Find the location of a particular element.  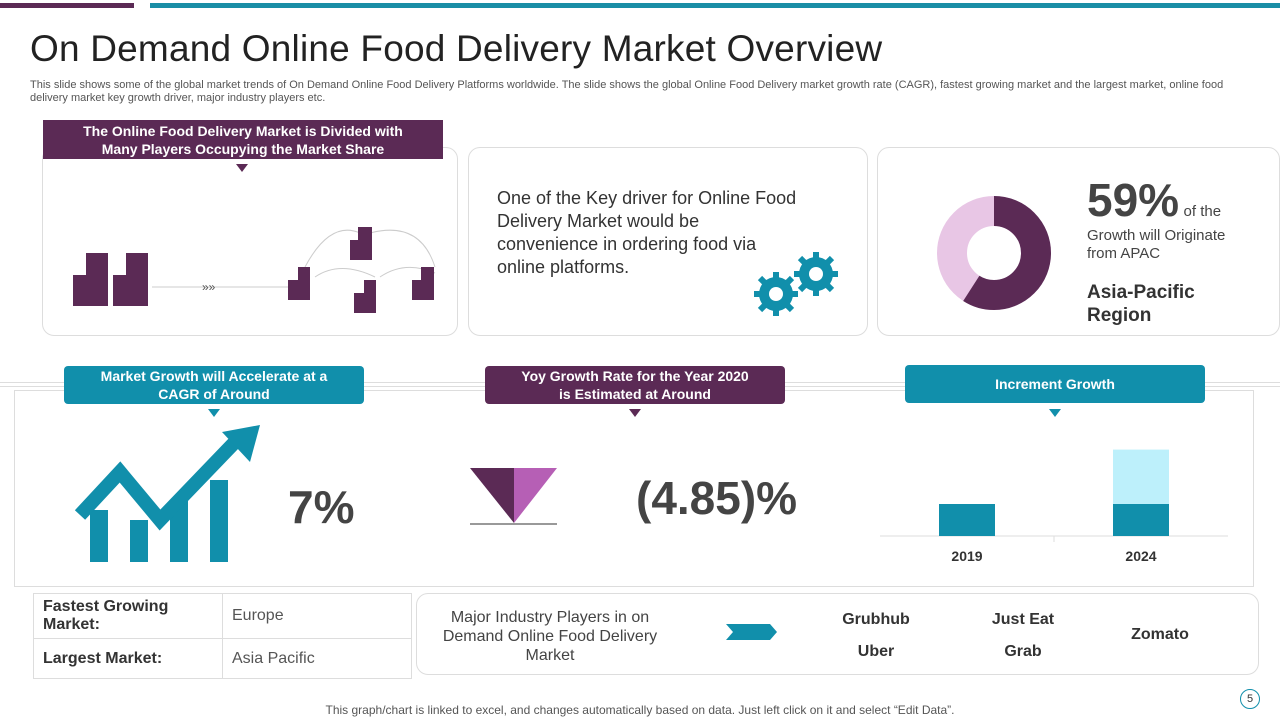

table-row: Largest Market: Asia Pacific is located at coordinates (222, 658).